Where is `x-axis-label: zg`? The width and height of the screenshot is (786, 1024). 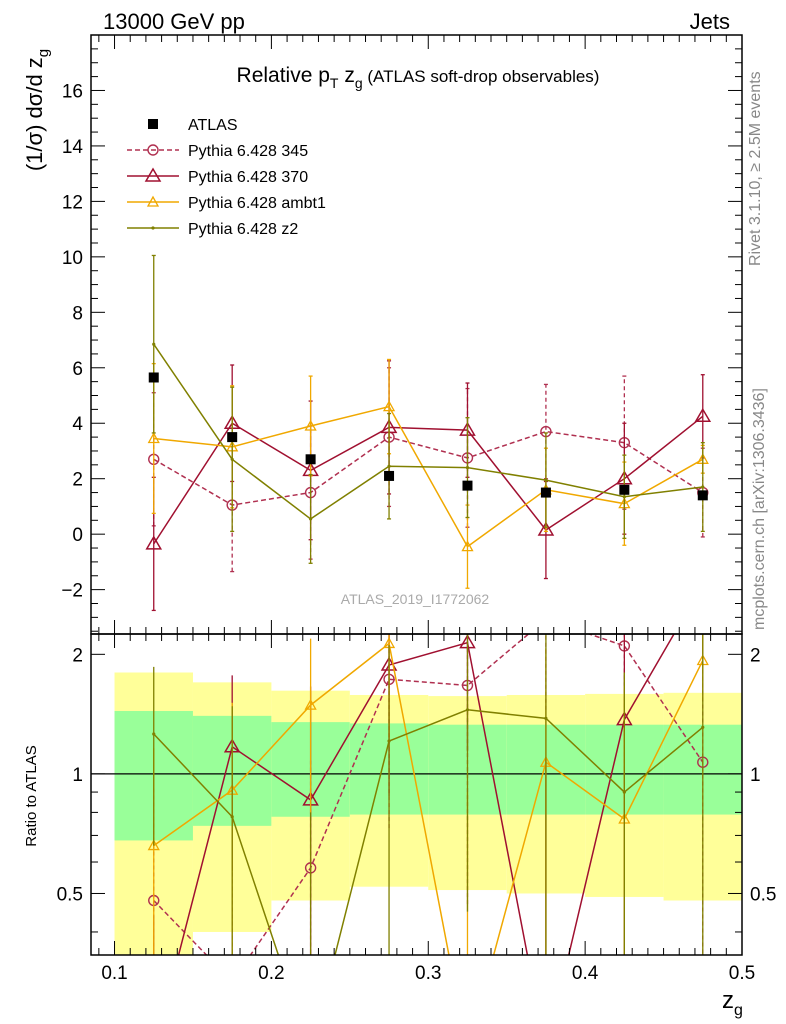 x-axis-label: zg is located at coordinates (732, 1003).